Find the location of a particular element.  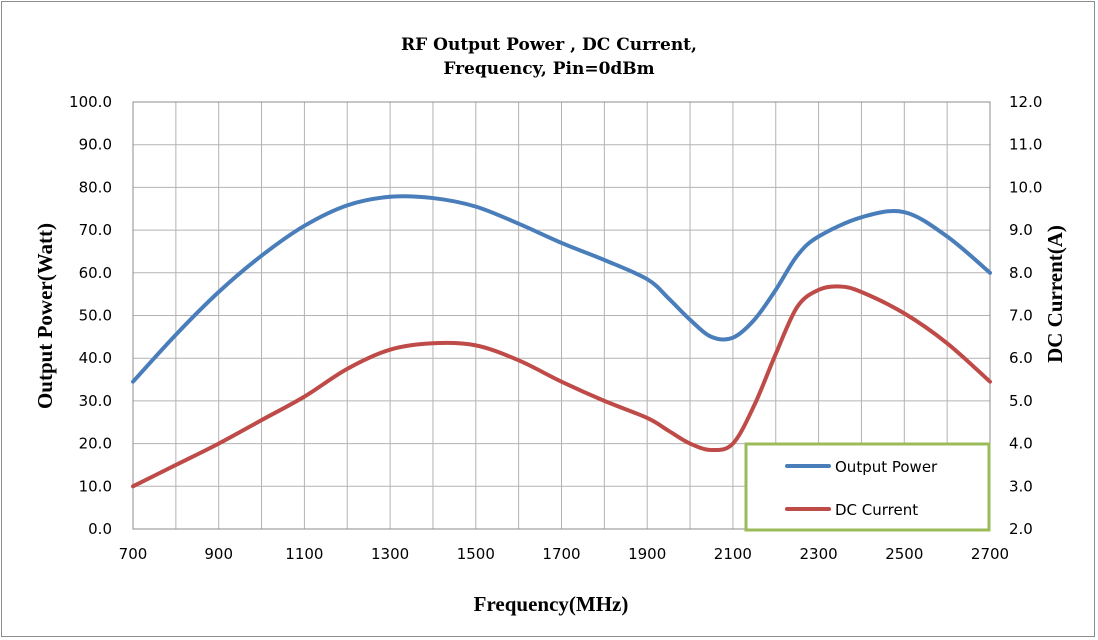

y-right-tick-label: 11.0 is located at coordinates (1025, 145).